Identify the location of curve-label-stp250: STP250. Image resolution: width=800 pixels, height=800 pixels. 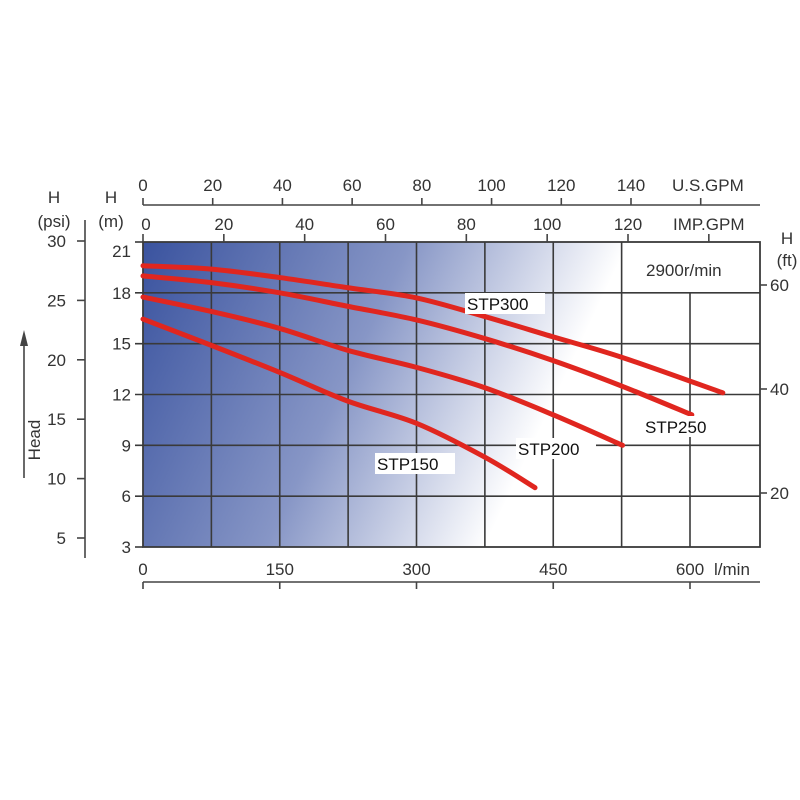
(675, 427).